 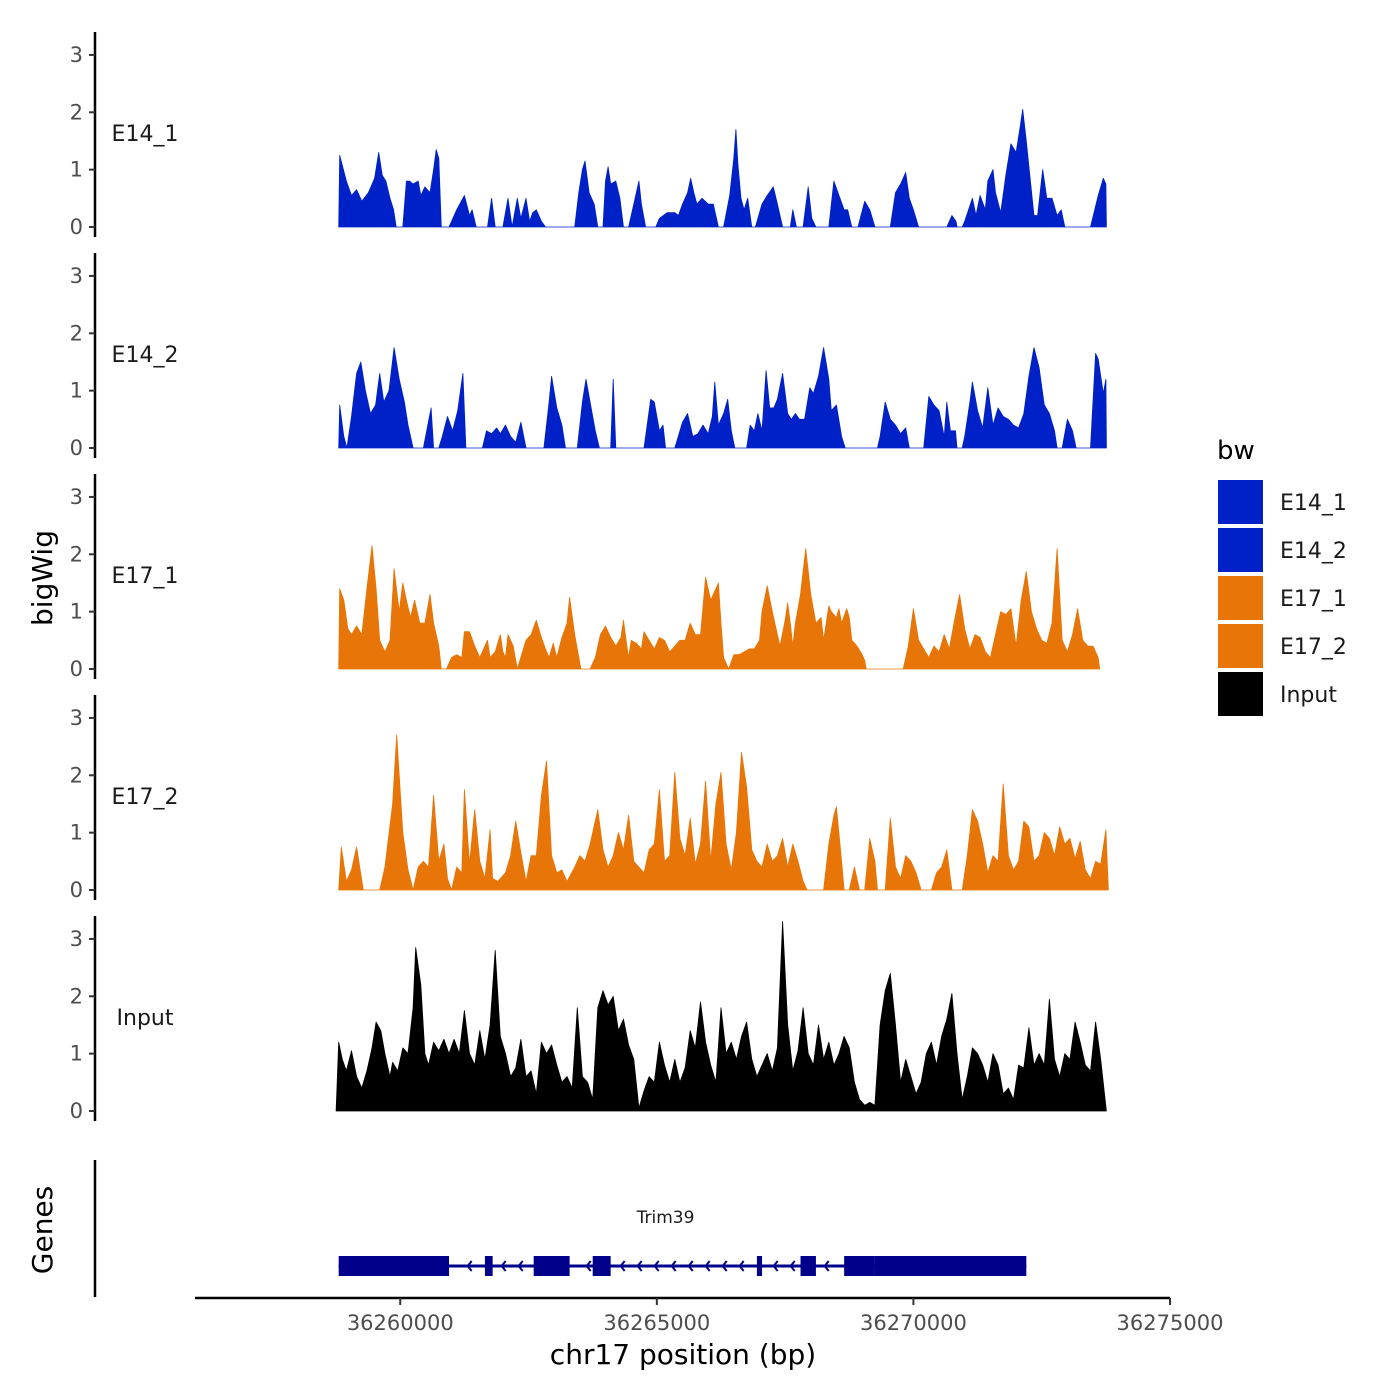 I want to click on track-E17_2: 0 1 2 3 E17_2, so click(x=589, y=798).